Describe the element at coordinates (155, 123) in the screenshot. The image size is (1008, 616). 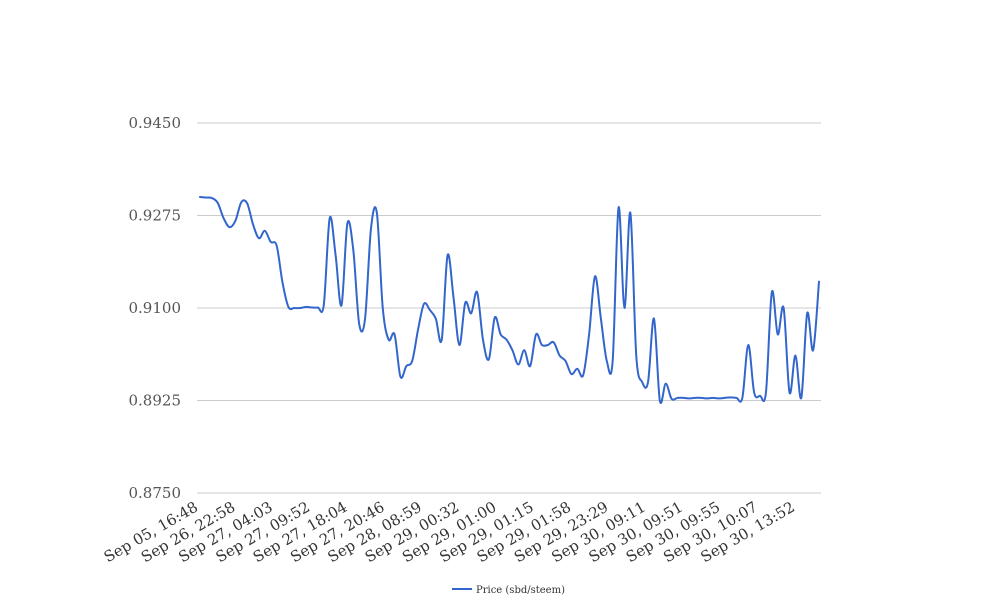
I see `y-tick-label-0: 0.9450` at that location.